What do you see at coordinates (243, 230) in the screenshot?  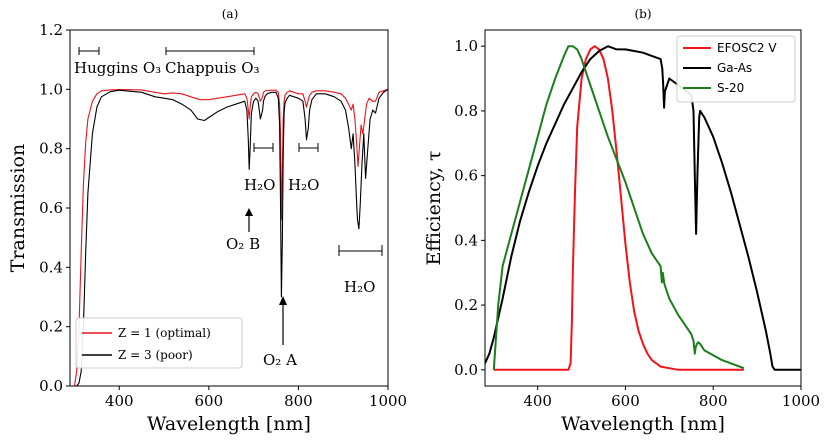 I see `annotation-o2b: O₂ B` at bounding box center [243, 230].